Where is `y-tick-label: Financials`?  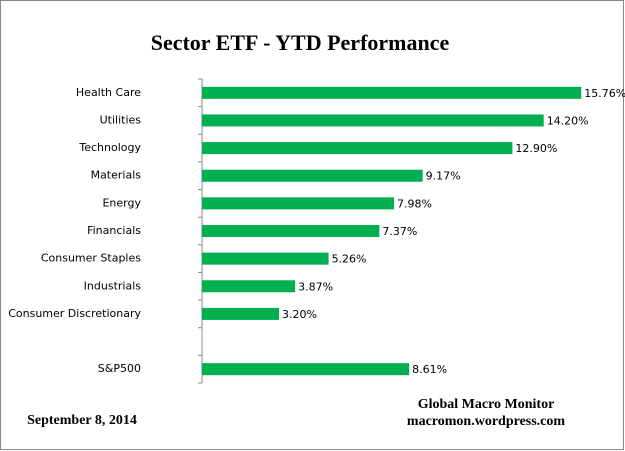
y-tick-label: Financials is located at coordinates (114, 230).